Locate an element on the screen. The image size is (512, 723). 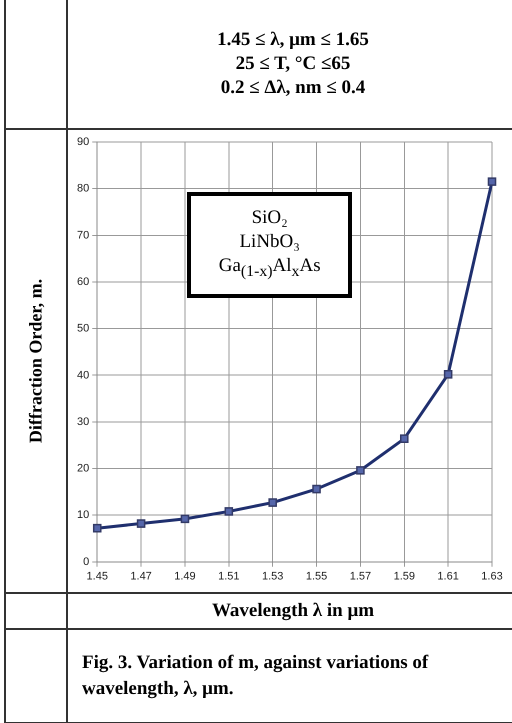
y-tick-label: 10 is located at coordinates (83, 515).